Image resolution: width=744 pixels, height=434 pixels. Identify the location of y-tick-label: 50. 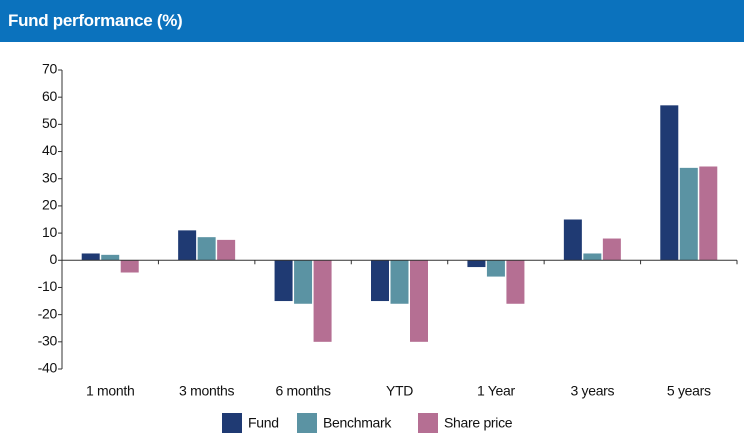
(49, 123).